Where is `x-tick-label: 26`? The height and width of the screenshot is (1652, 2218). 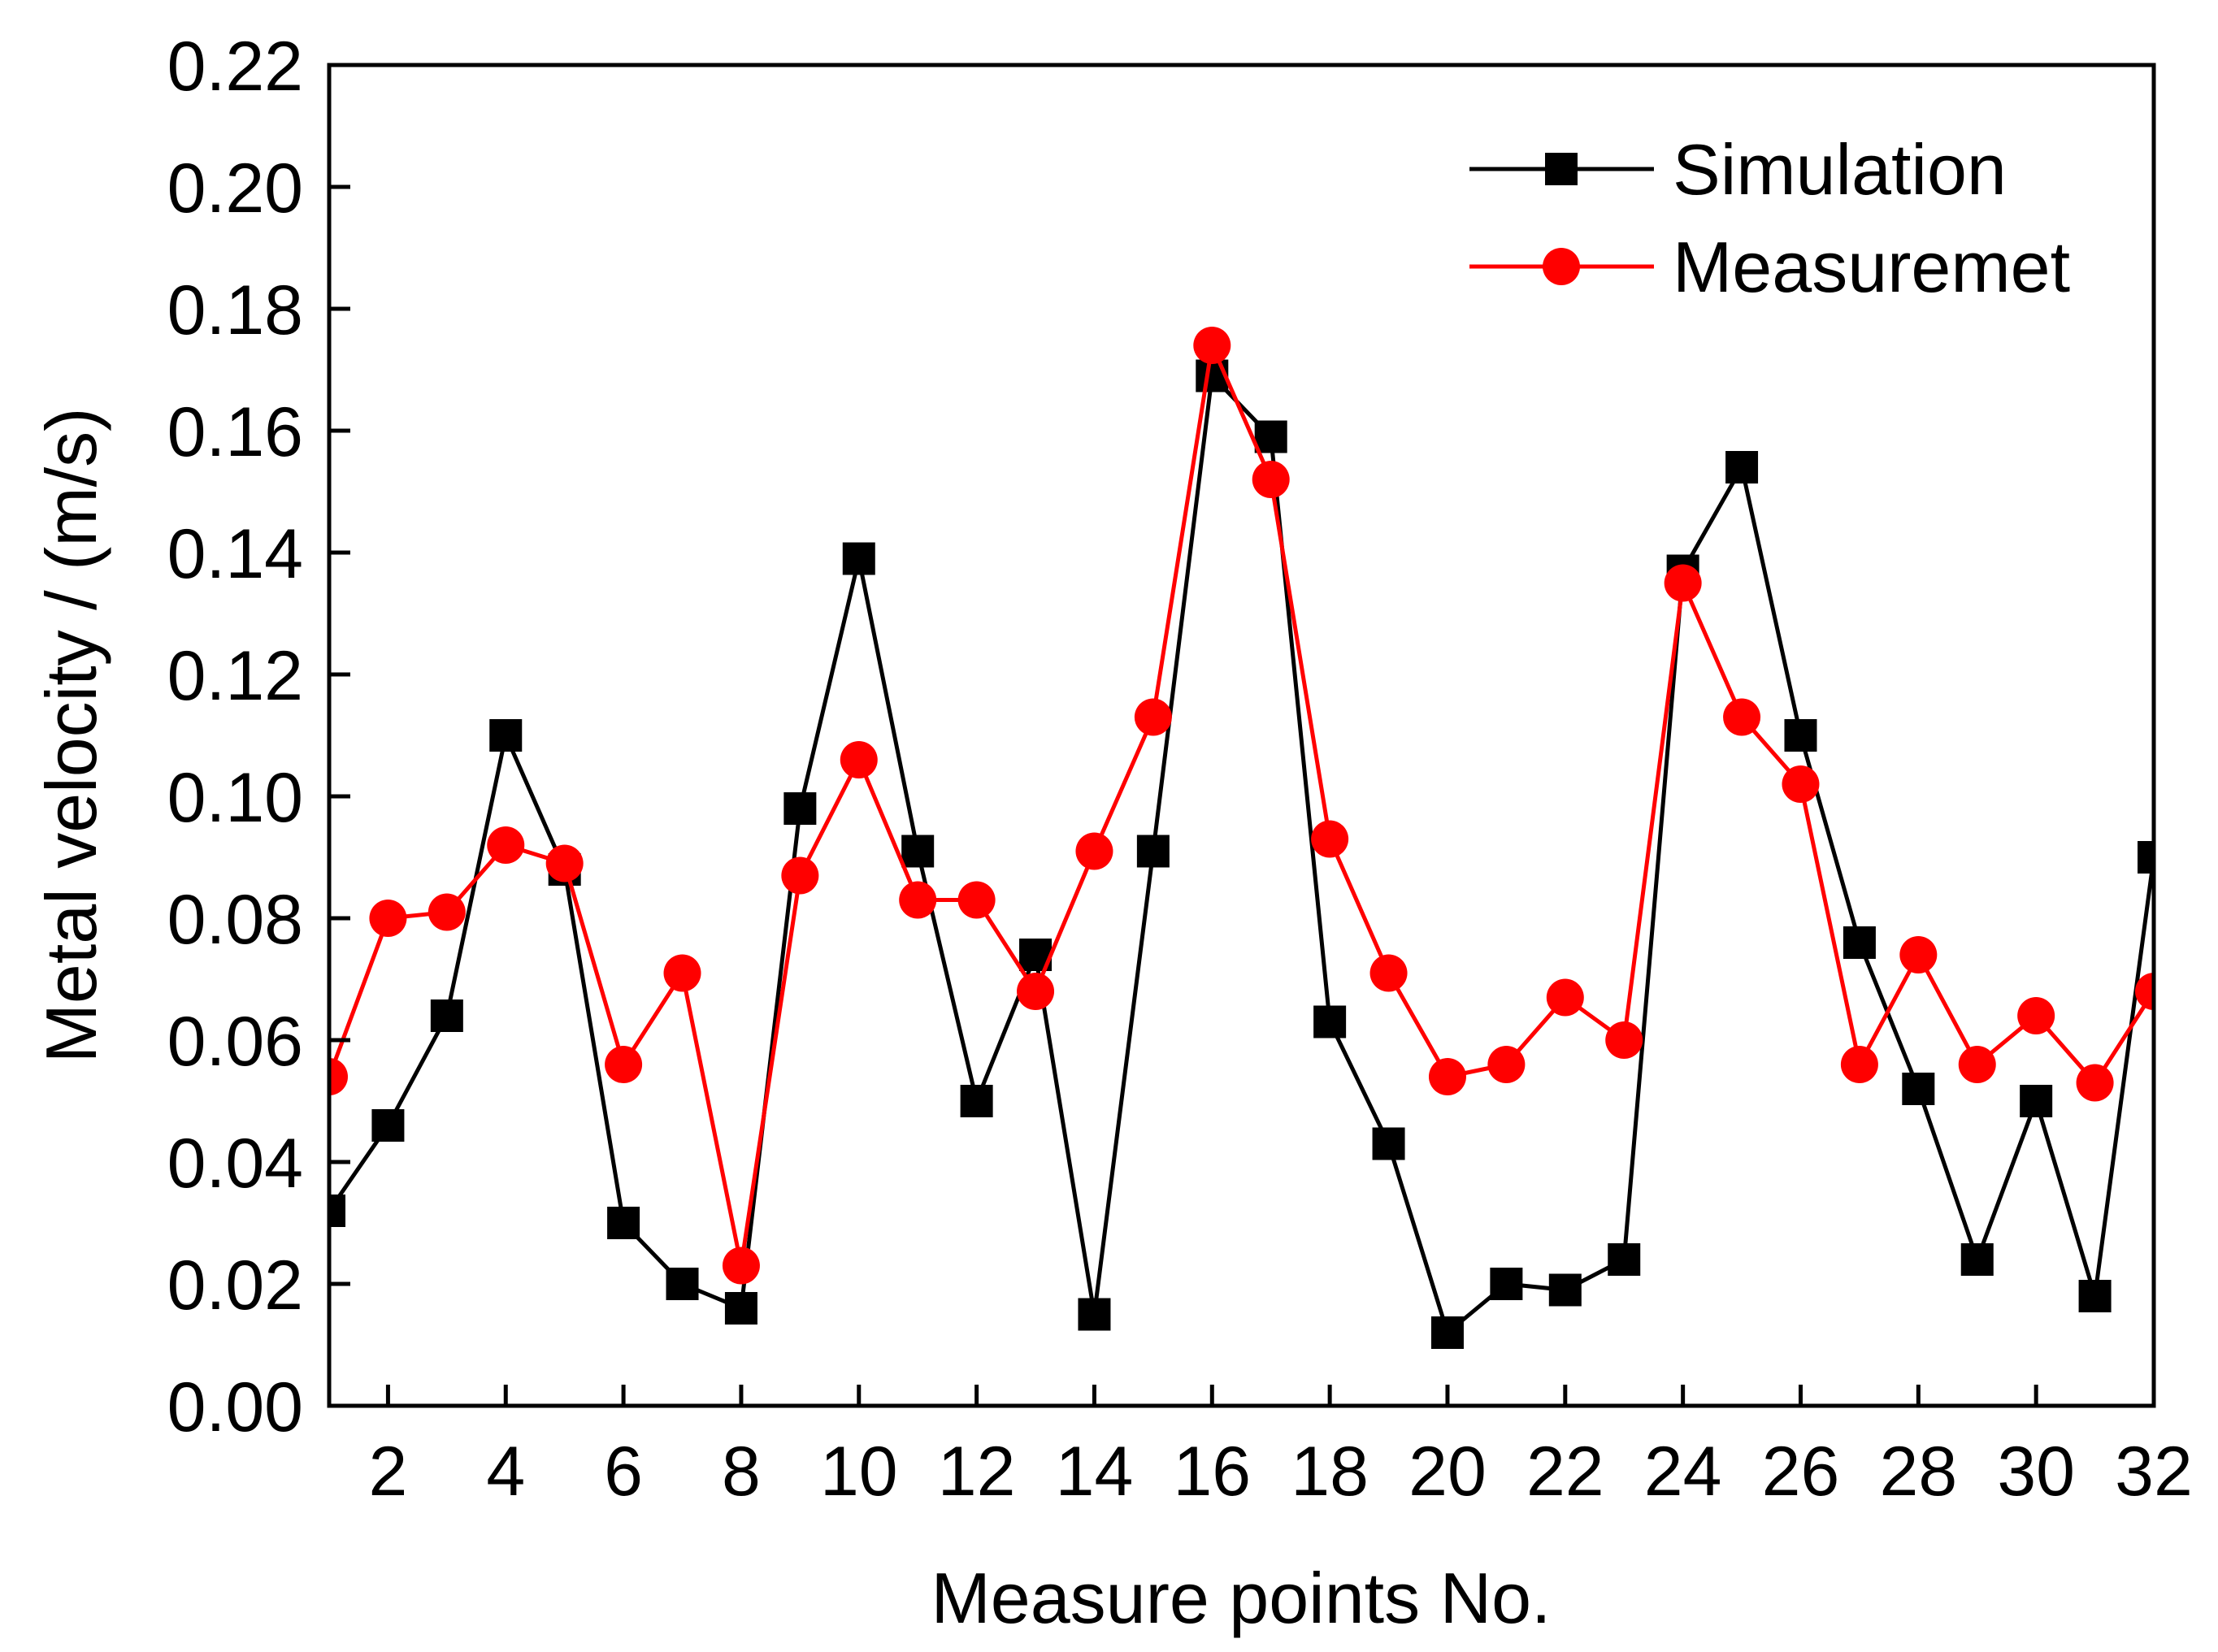
x-tick-label: 26 is located at coordinates (1801, 1472).